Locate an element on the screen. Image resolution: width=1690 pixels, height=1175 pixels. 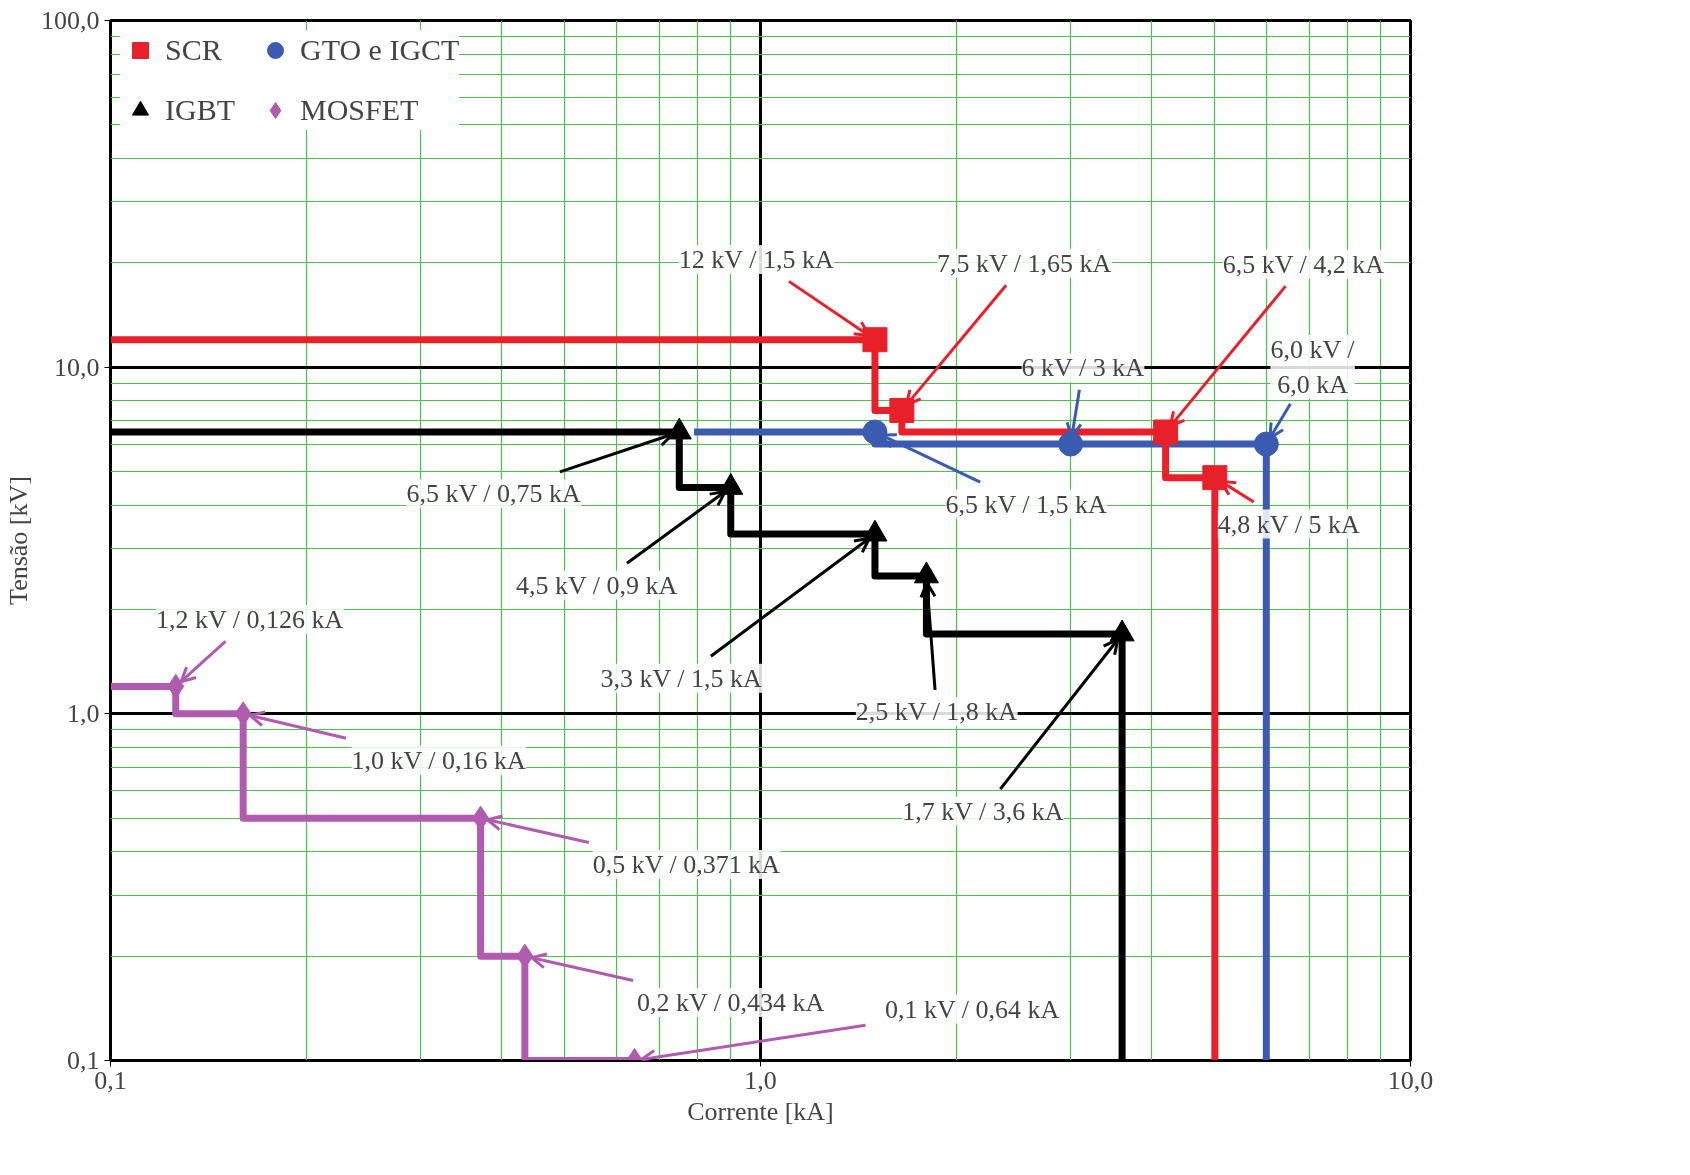
annotation: 4,5 kV / 0,9 kA is located at coordinates (596, 585).